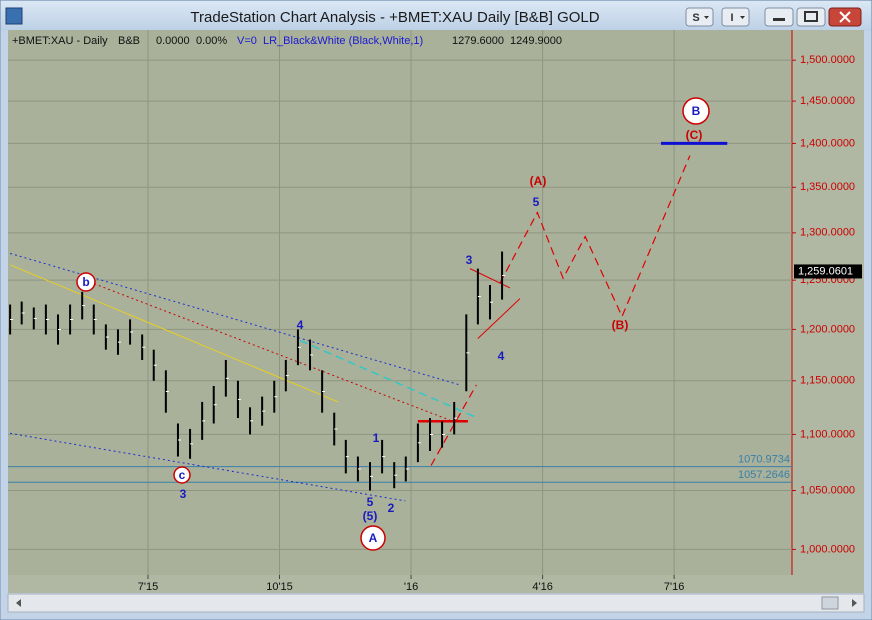 Image resolution: width=872 pixels, height=620 pixels. What do you see at coordinates (411, 587) in the screenshot?
I see `x-tick-label: '16` at bounding box center [411, 587].